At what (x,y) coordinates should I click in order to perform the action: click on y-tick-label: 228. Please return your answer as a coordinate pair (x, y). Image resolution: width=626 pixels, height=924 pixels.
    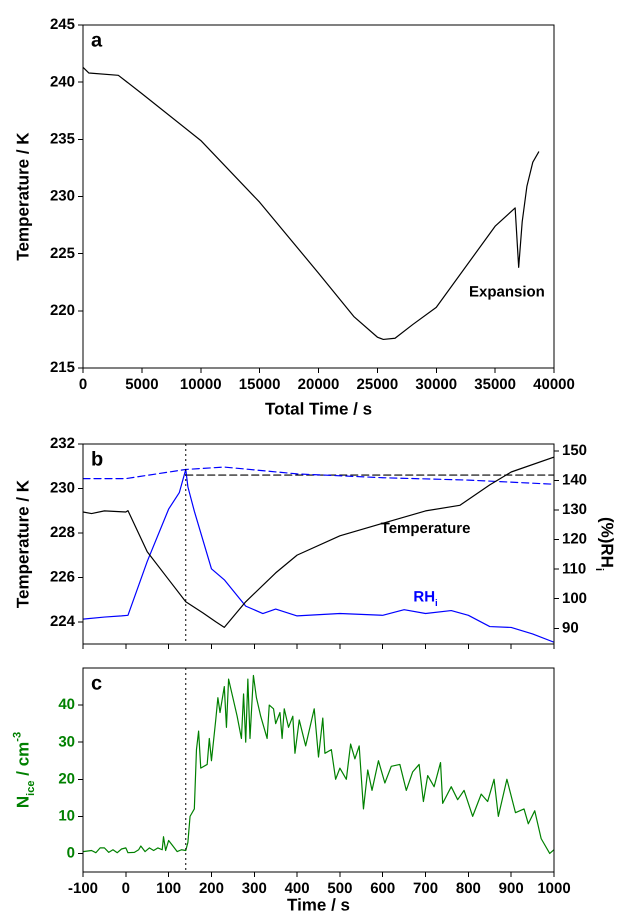
    Looking at the image, I should click on (62, 533).